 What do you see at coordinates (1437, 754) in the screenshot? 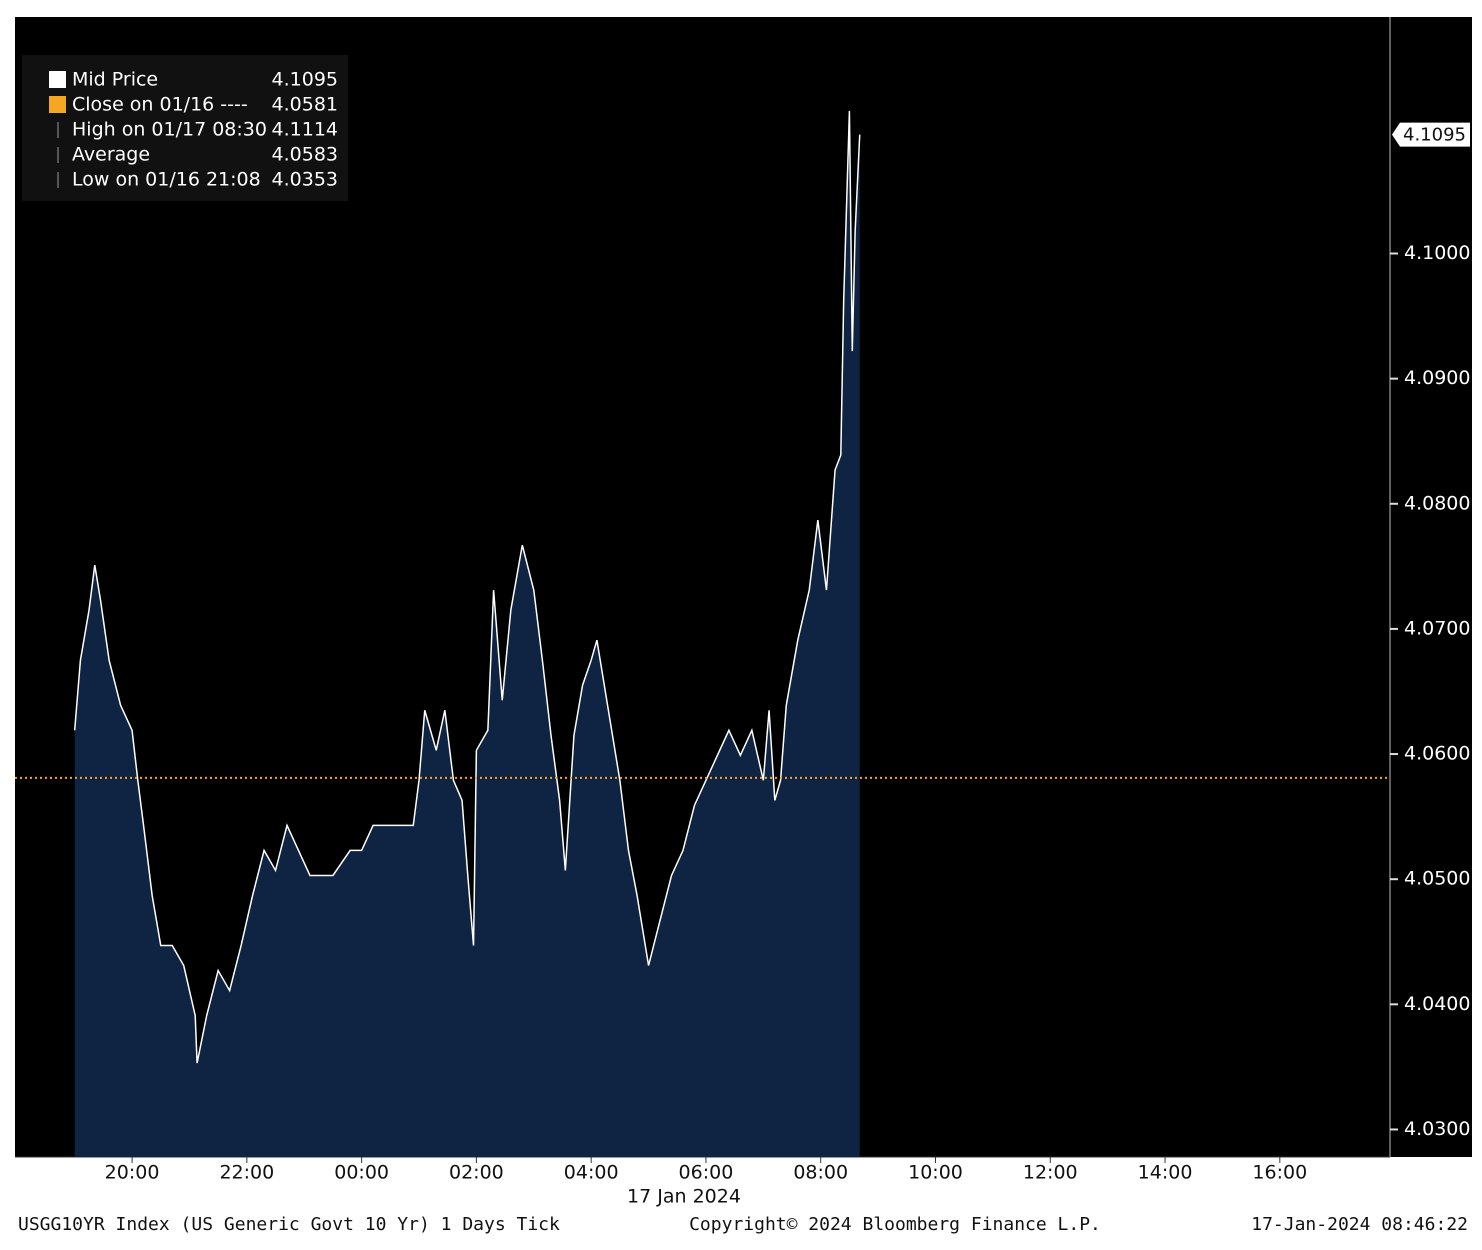
I see `y-tick-label: 4.0600` at bounding box center [1437, 754].